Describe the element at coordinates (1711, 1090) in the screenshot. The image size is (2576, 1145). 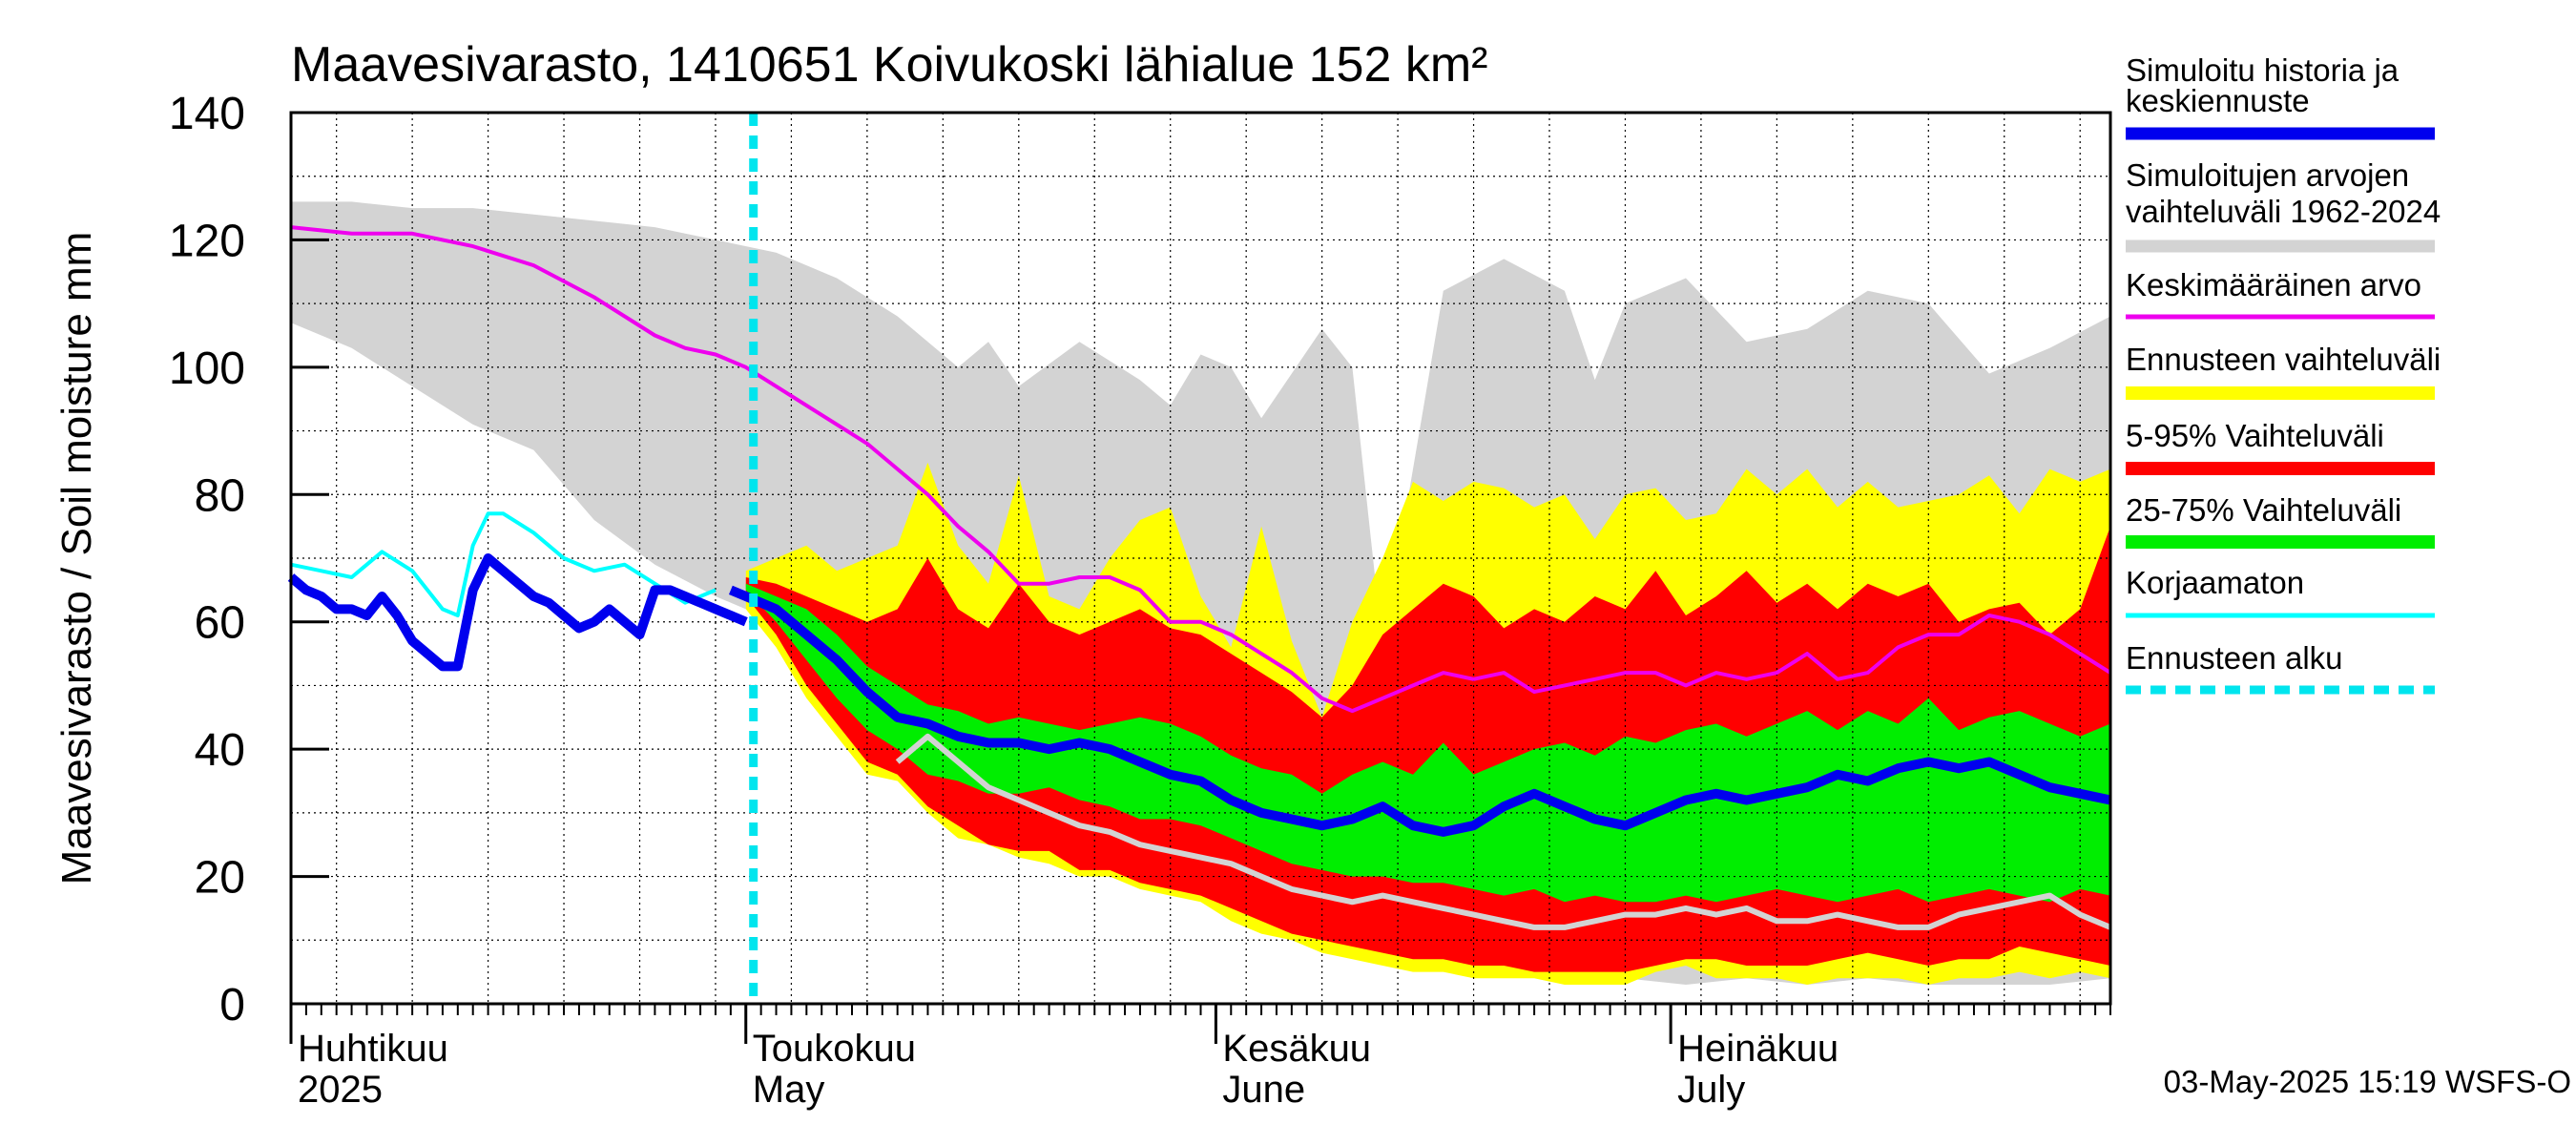
I see `x-month-label-en: July` at that location.